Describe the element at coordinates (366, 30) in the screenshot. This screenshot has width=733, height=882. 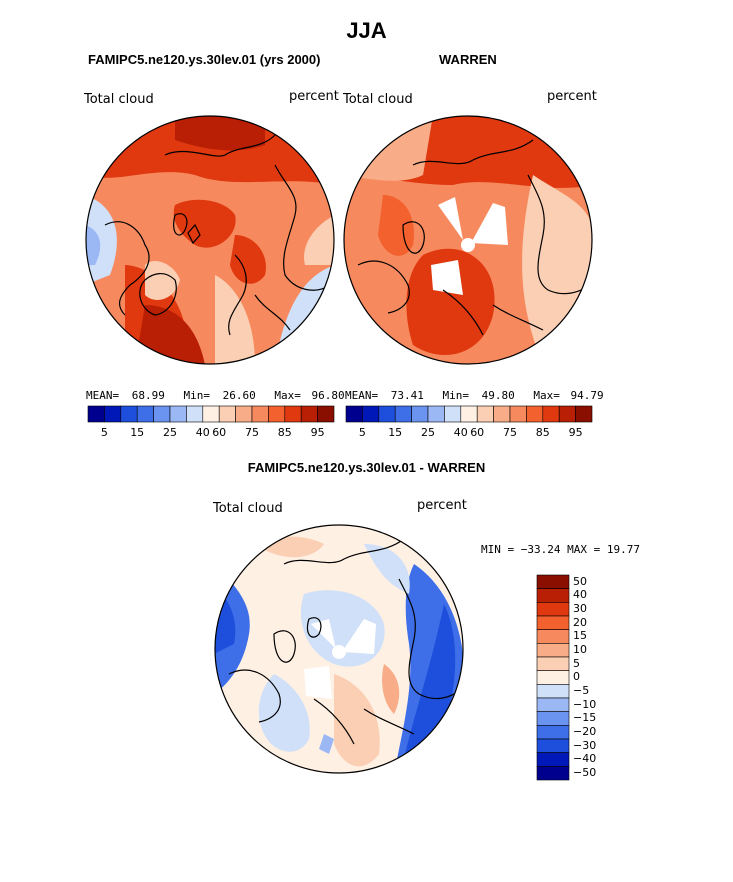
I see `main-title: JJA` at that location.